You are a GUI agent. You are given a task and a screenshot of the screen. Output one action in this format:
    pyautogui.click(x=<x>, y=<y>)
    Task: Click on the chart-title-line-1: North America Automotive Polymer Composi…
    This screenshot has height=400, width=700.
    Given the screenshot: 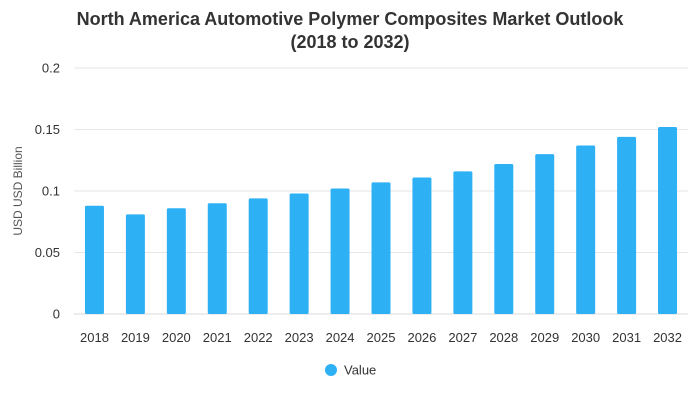 What is the action you would take?
    pyautogui.click(x=350, y=19)
    